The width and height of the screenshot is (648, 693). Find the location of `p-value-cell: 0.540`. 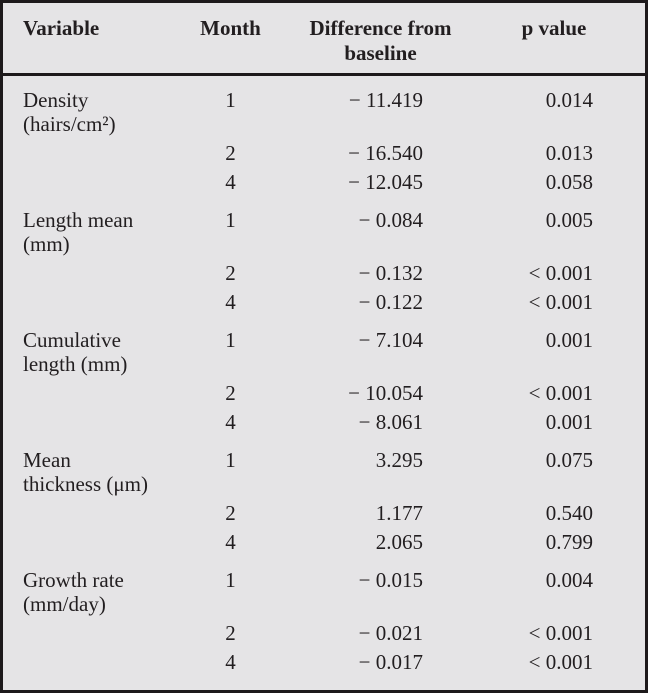

p-value-cell: 0.540 is located at coordinates (569, 513).